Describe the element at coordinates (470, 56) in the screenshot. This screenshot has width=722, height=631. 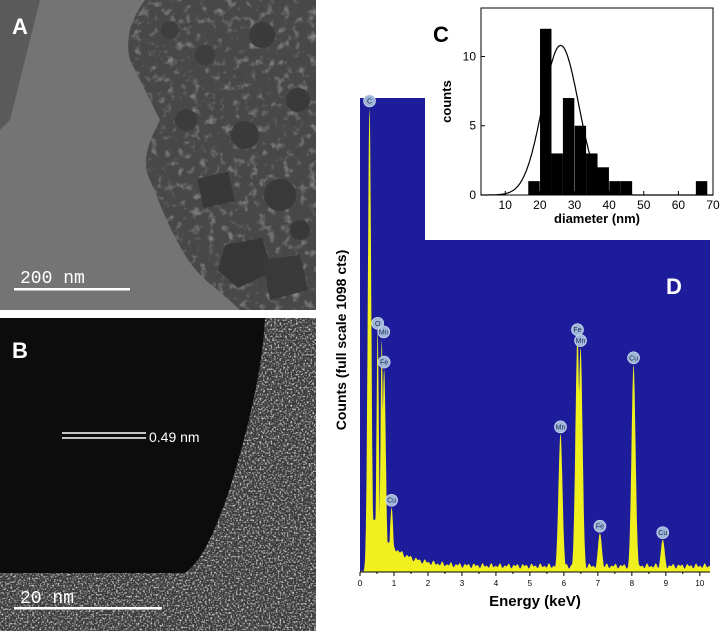
I see `histogram-y-tick-label: 10` at that location.